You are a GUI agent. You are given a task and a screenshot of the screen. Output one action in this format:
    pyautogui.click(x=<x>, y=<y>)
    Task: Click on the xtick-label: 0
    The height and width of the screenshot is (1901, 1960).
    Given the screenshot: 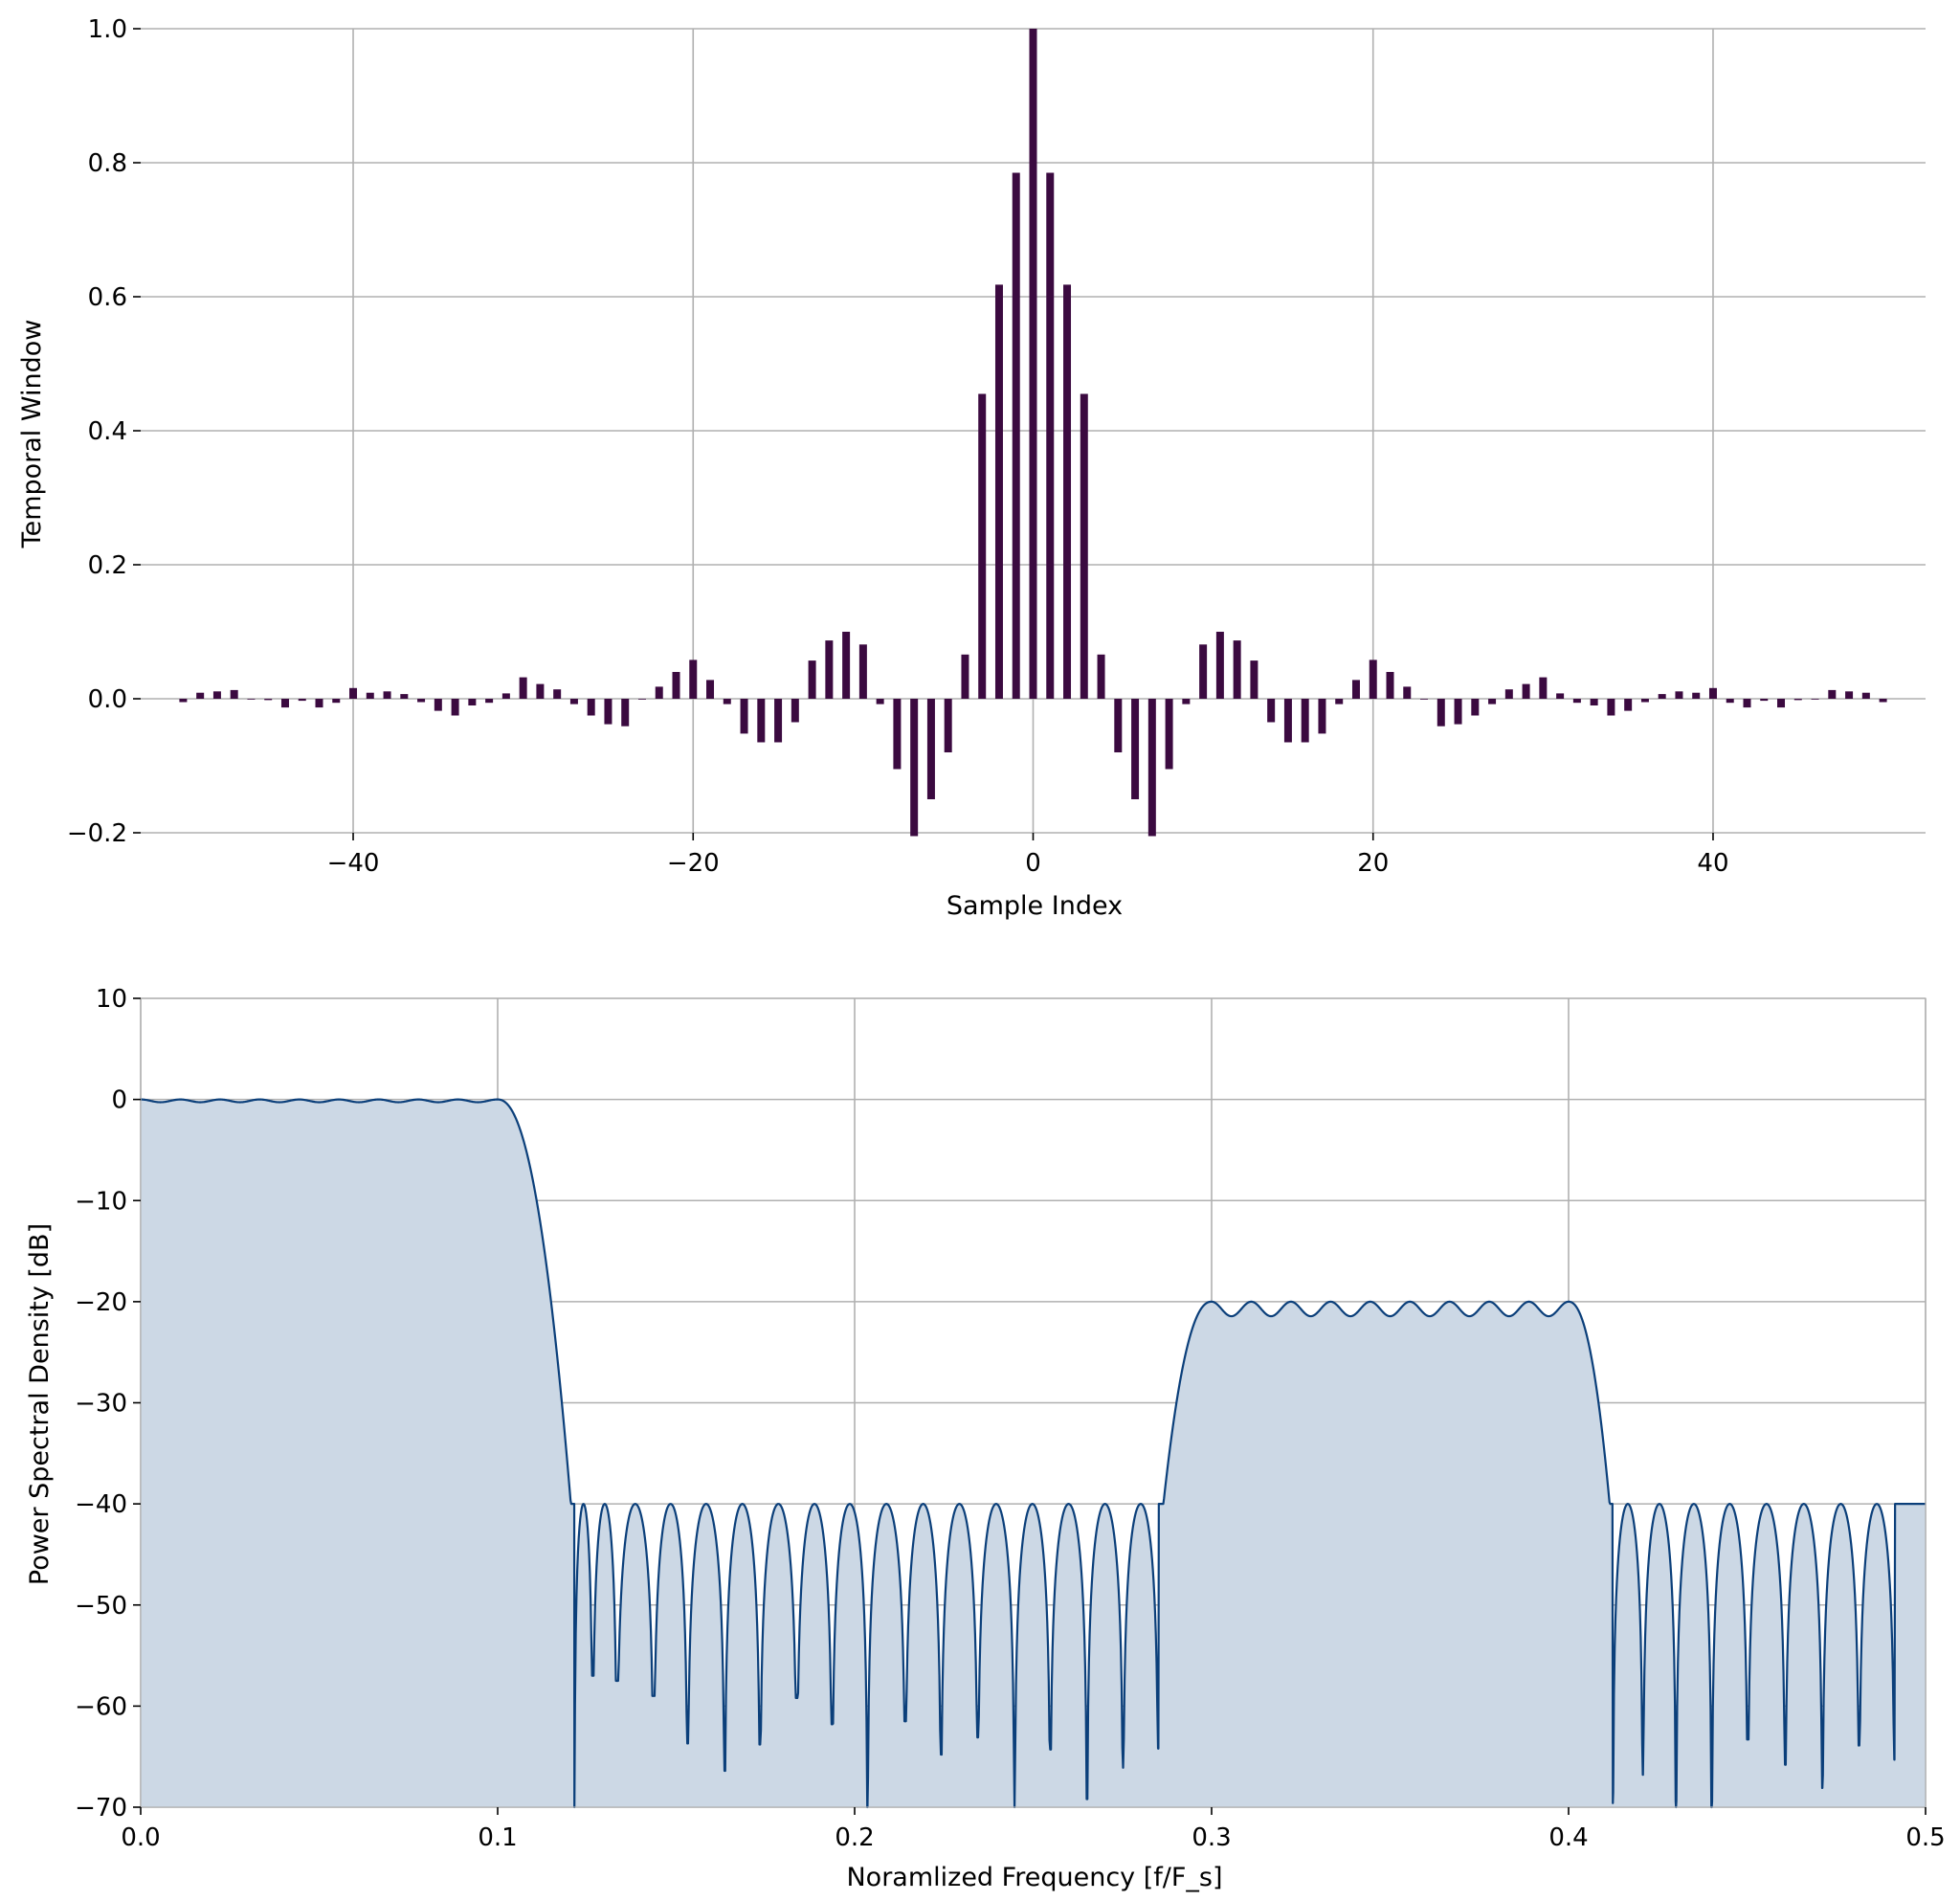 What is the action you would take?
    pyautogui.click(x=1033, y=864)
    